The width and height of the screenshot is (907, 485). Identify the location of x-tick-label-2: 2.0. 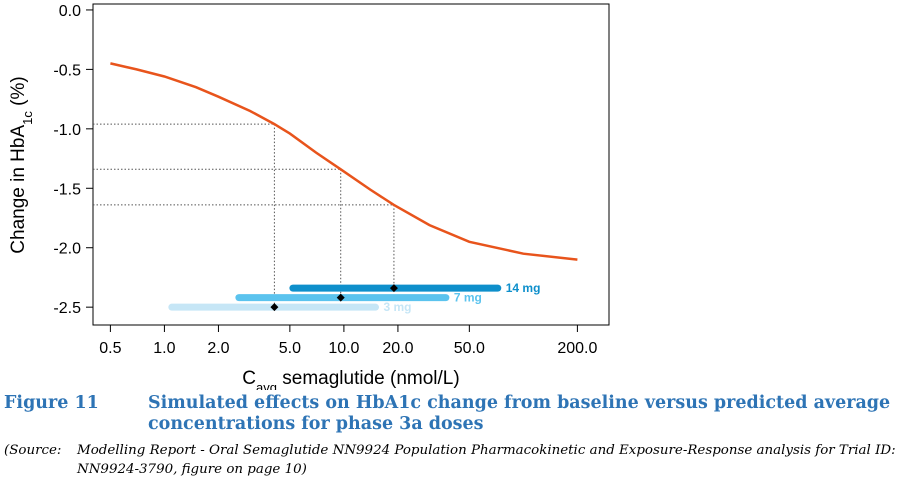
(218, 348).